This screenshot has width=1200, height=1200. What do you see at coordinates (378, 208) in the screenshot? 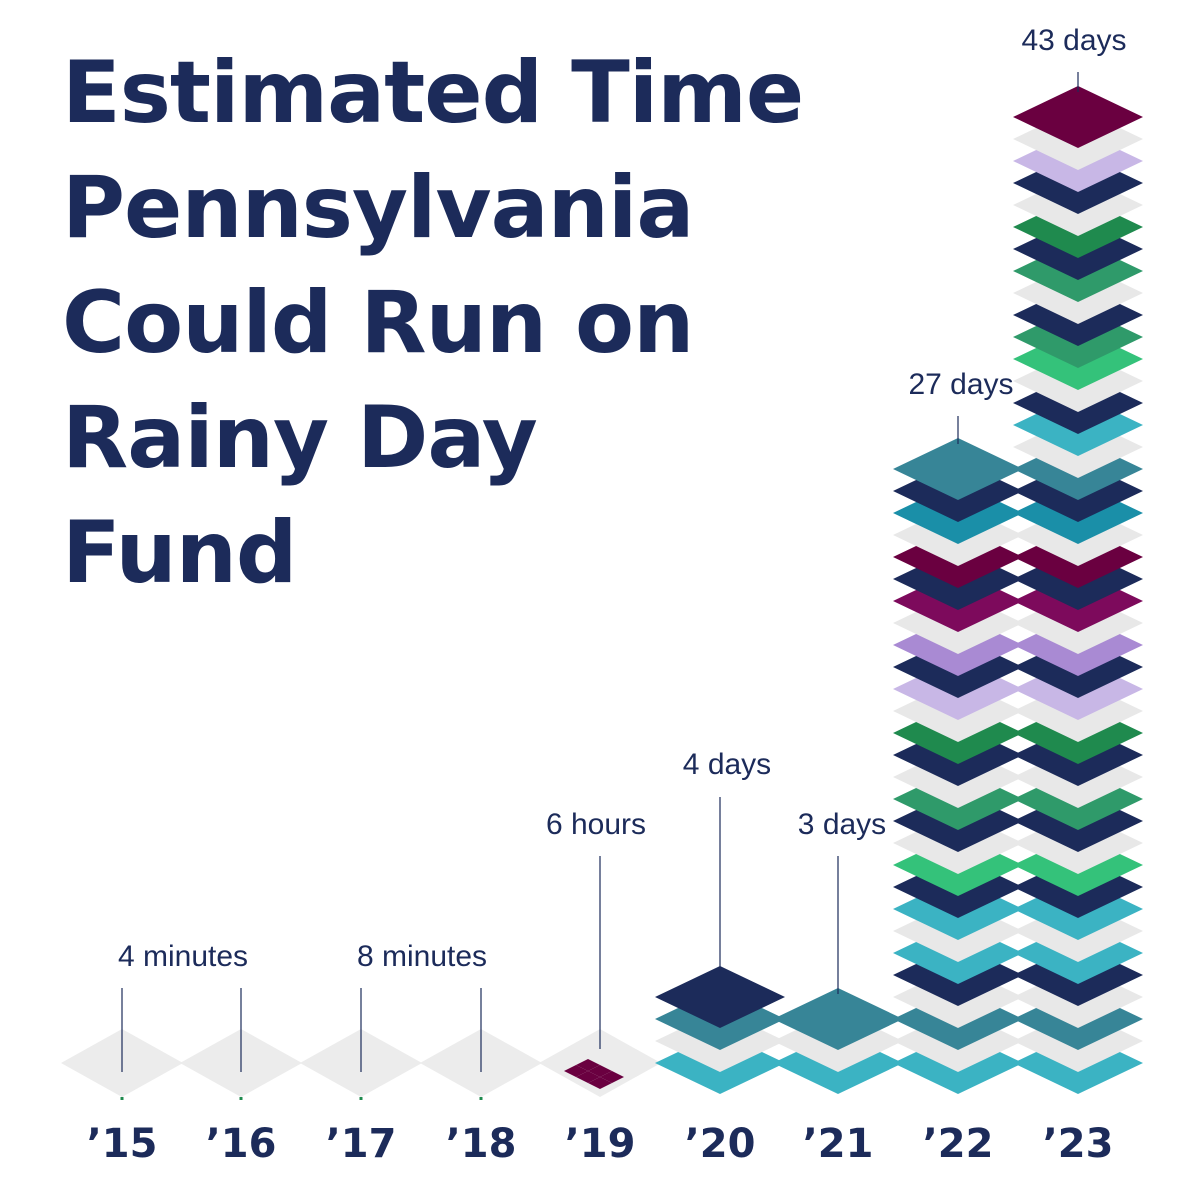
I see `title-line-2: Pennsylvania` at bounding box center [378, 208].